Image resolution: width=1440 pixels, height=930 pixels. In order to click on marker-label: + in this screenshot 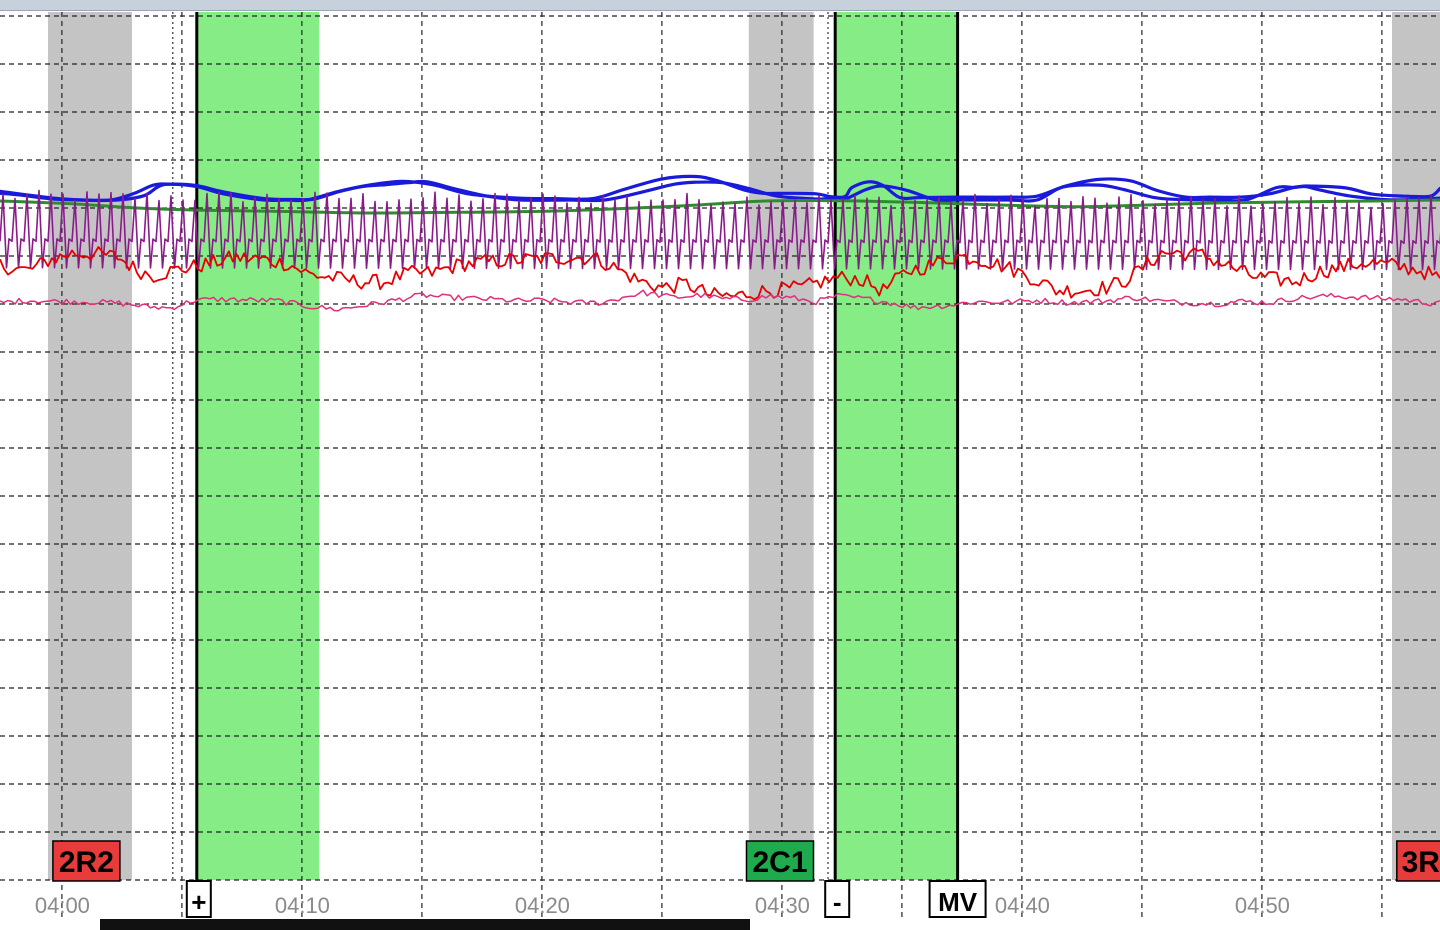, I will do `click(198, 899)`.